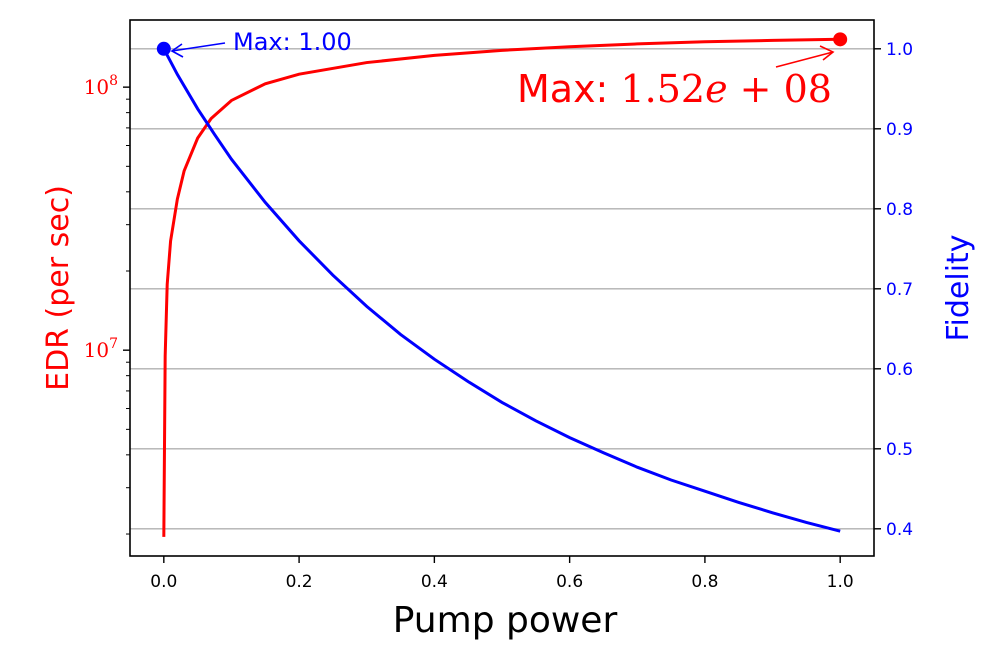  I want to click on right-tick-label: 1.0, so click(899, 50).